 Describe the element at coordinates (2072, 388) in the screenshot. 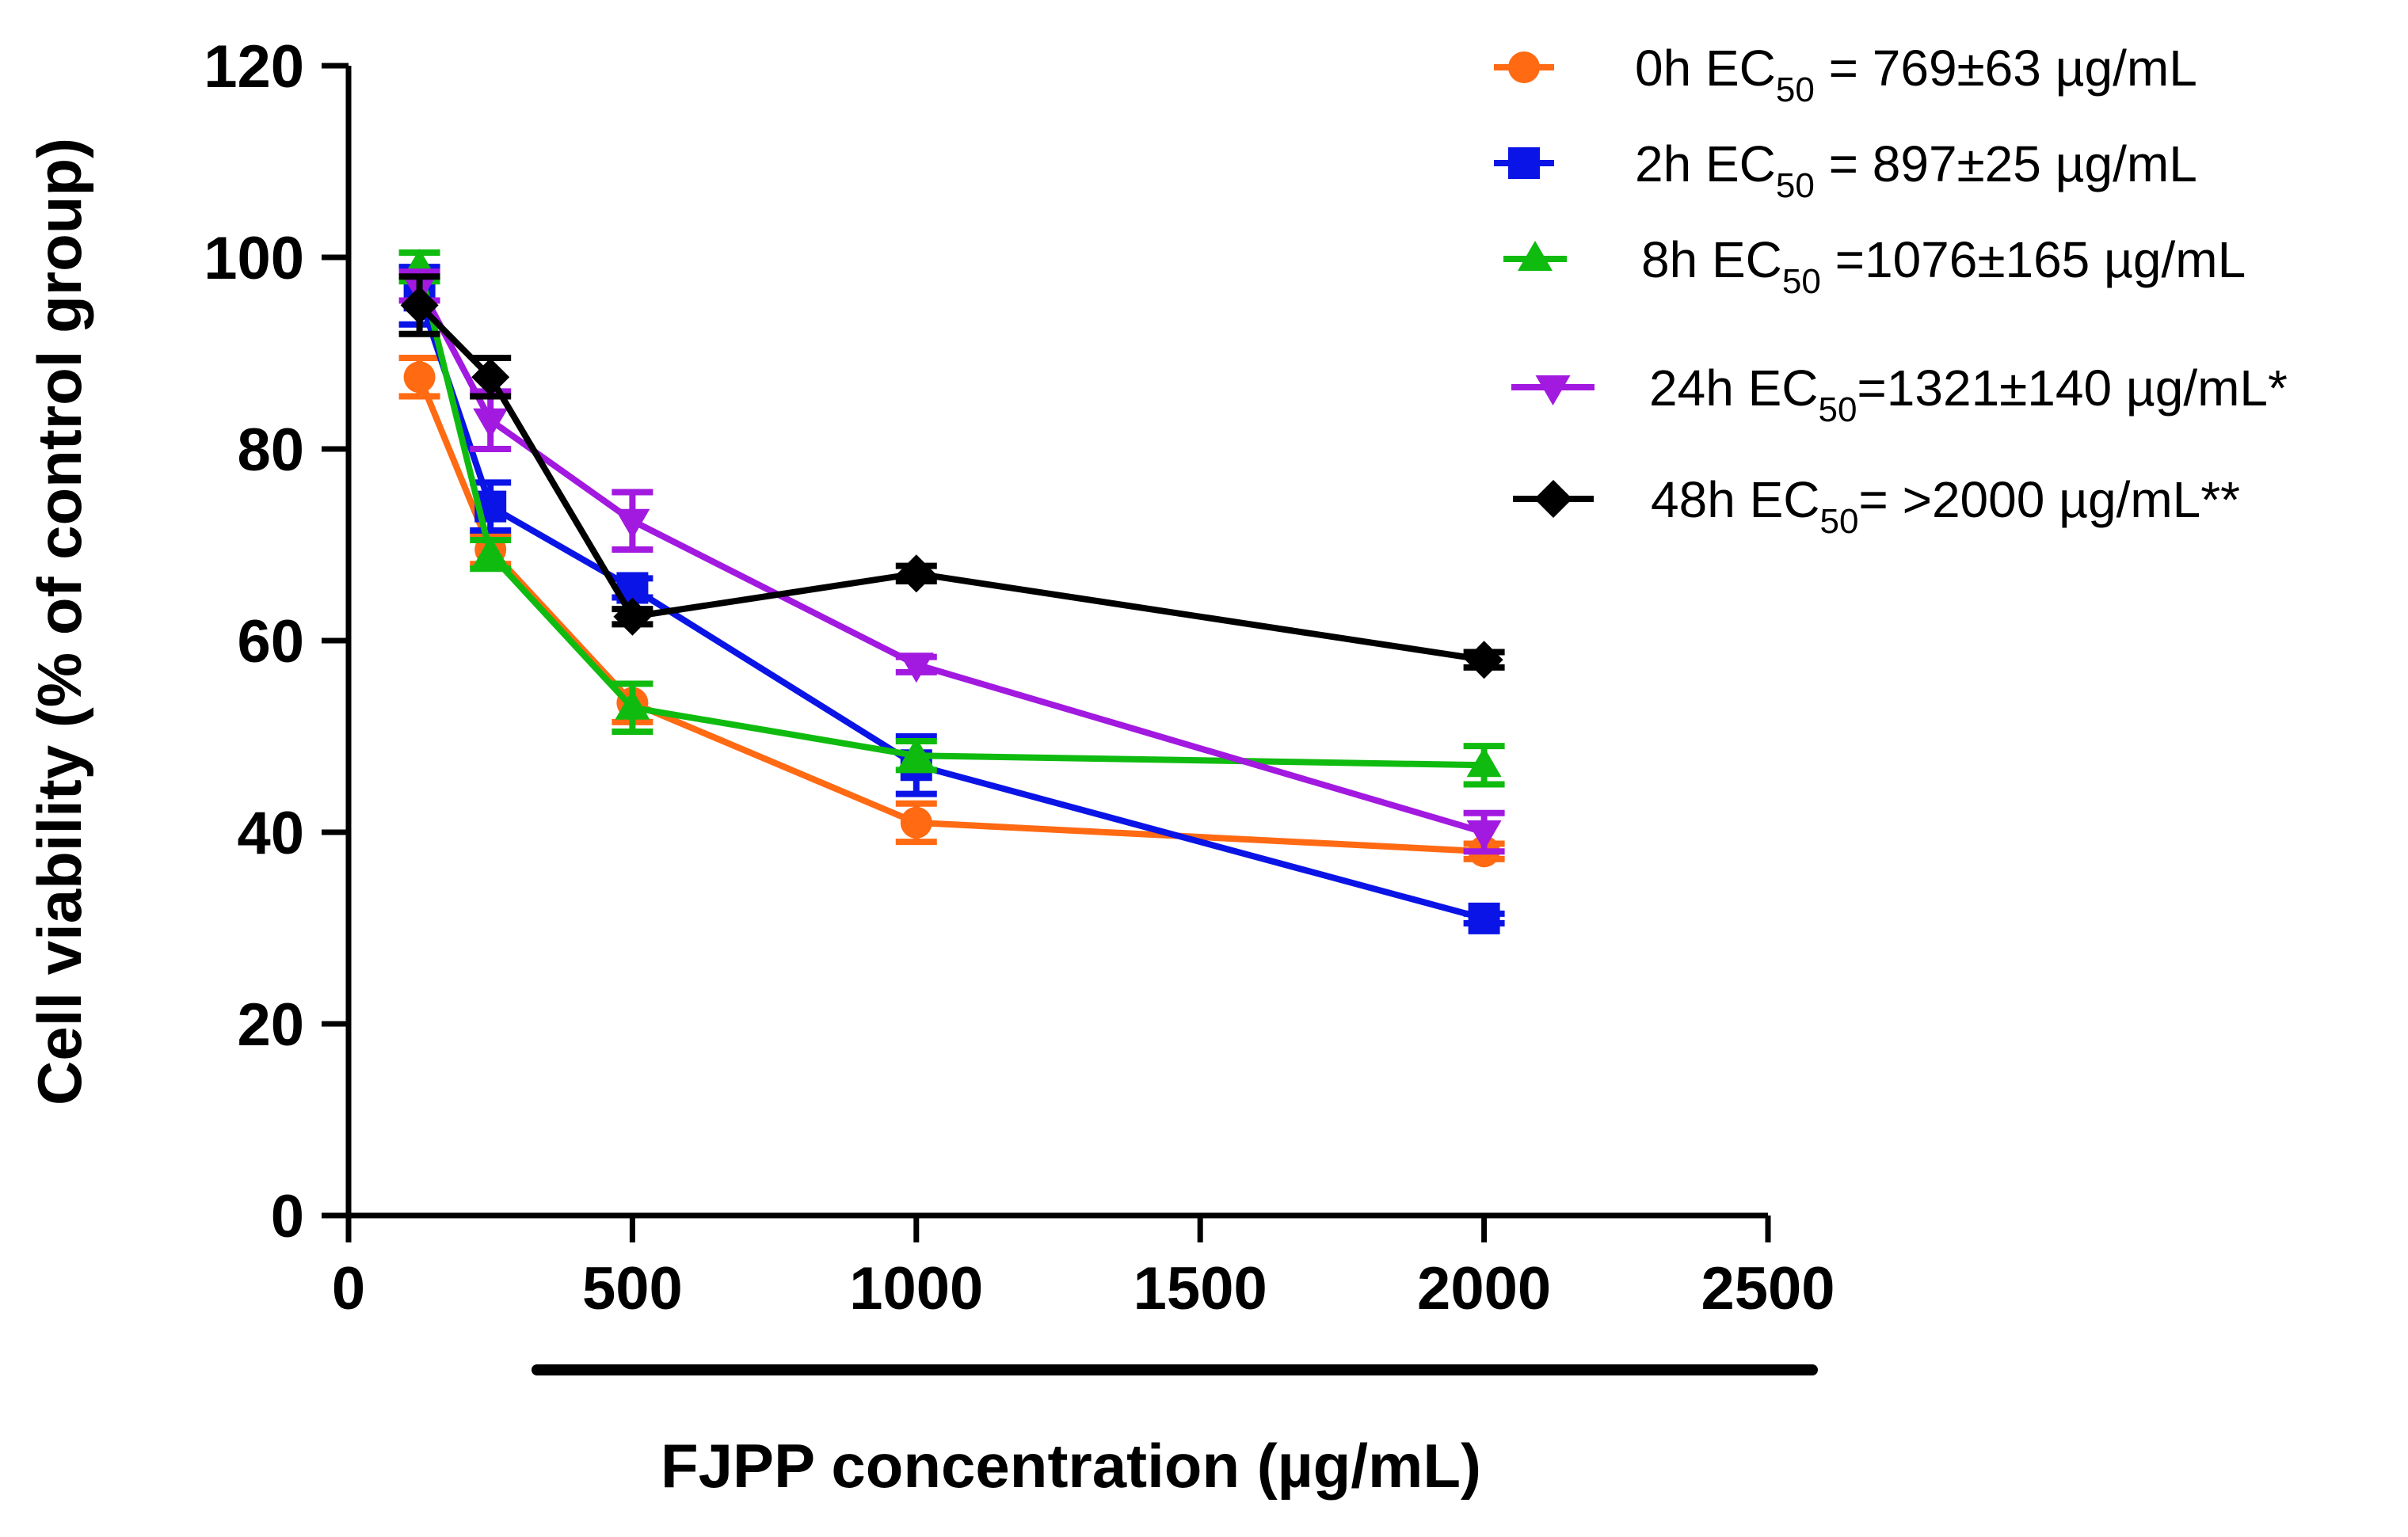

I see `legend-label-suffix: =1321±140 µg/mL*` at that location.